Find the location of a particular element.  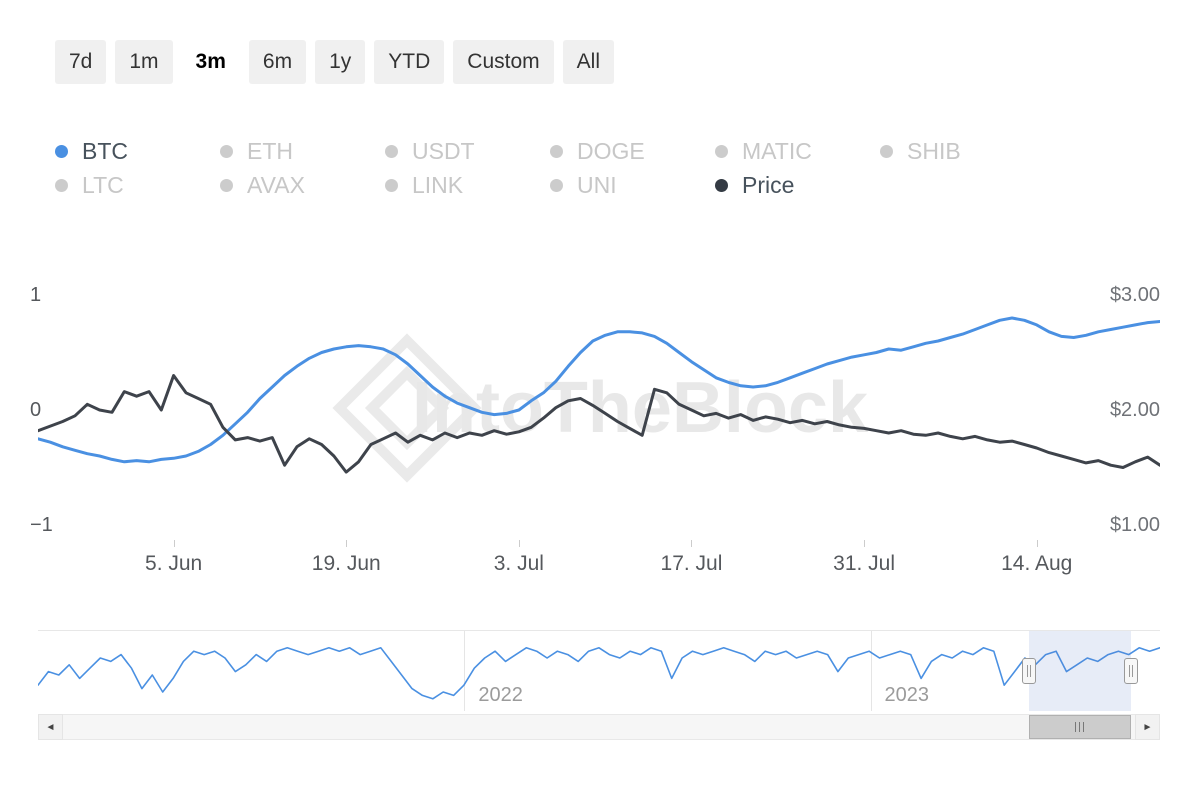

range-selector: 7d 1m 3m 6m 1y YTD Custom All is located at coordinates (334, 62).